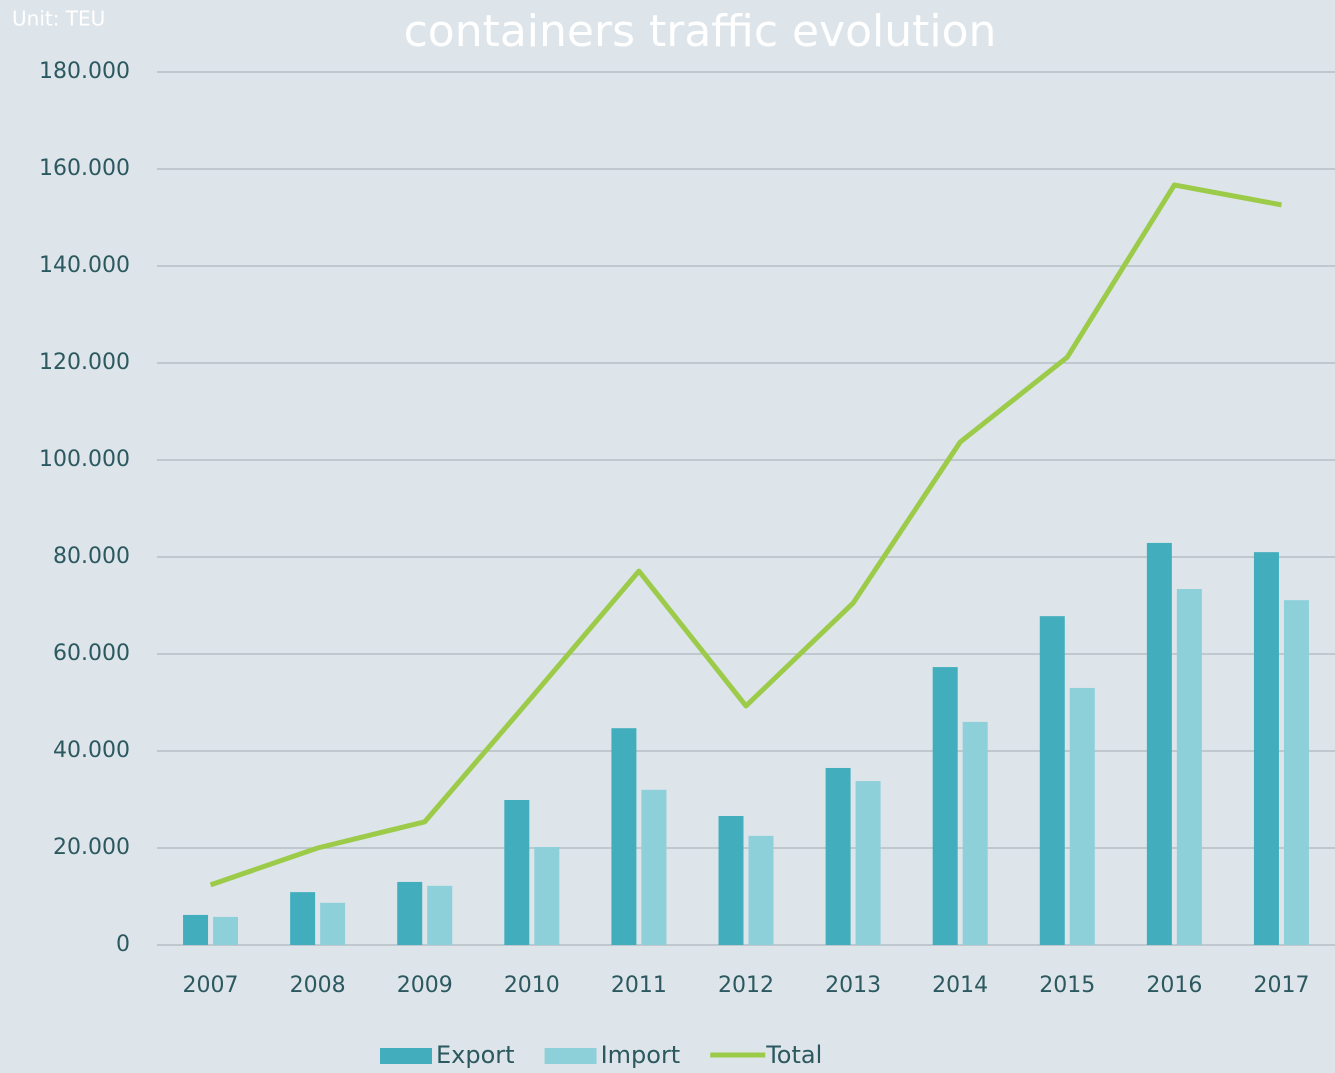 The height and width of the screenshot is (1073, 1335). Describe the element at coordinates (1067, 985) in the screenshot. I see `x-tick-label: 2015` at that location.